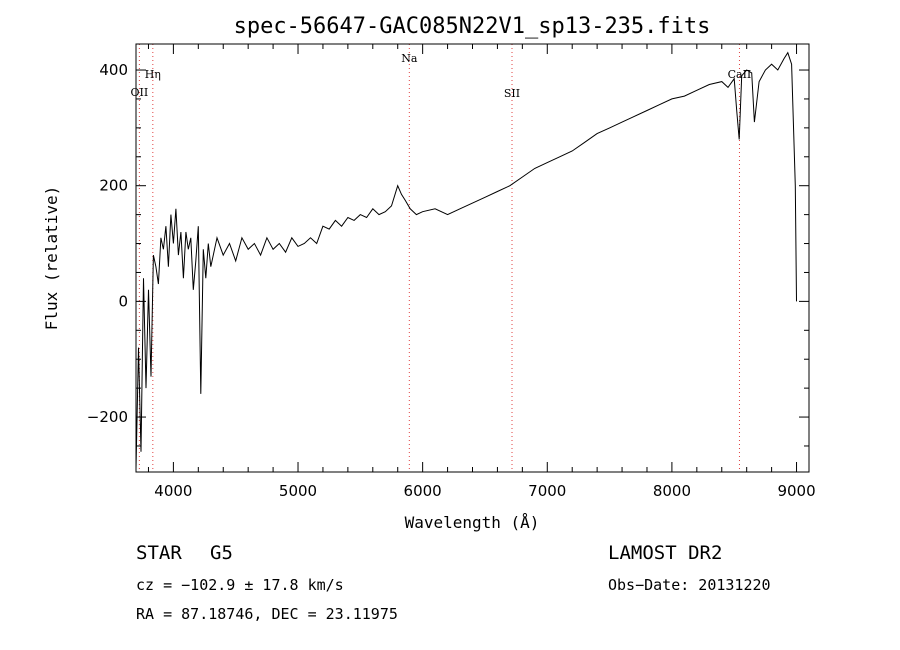 The width and height of the screenshot is (900, 650). Describe the element at coordinates (123, 301) in the screenshot. I see `y-tick-label: 0` at that location.